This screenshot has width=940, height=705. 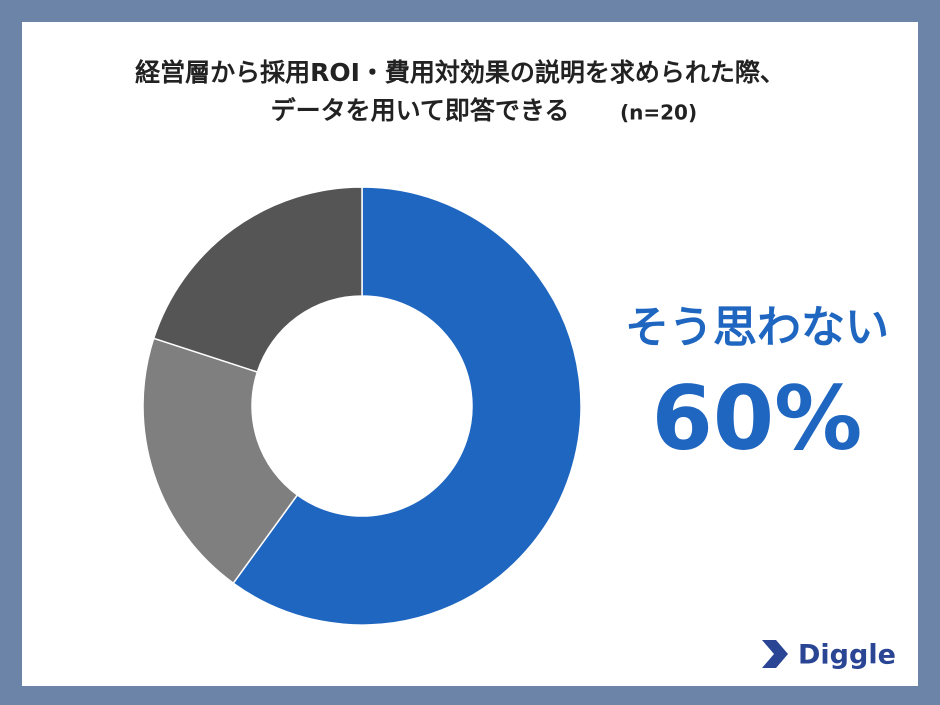 I want to click on chart-title: データを用いて即答できる, so click(x=420, y=110).